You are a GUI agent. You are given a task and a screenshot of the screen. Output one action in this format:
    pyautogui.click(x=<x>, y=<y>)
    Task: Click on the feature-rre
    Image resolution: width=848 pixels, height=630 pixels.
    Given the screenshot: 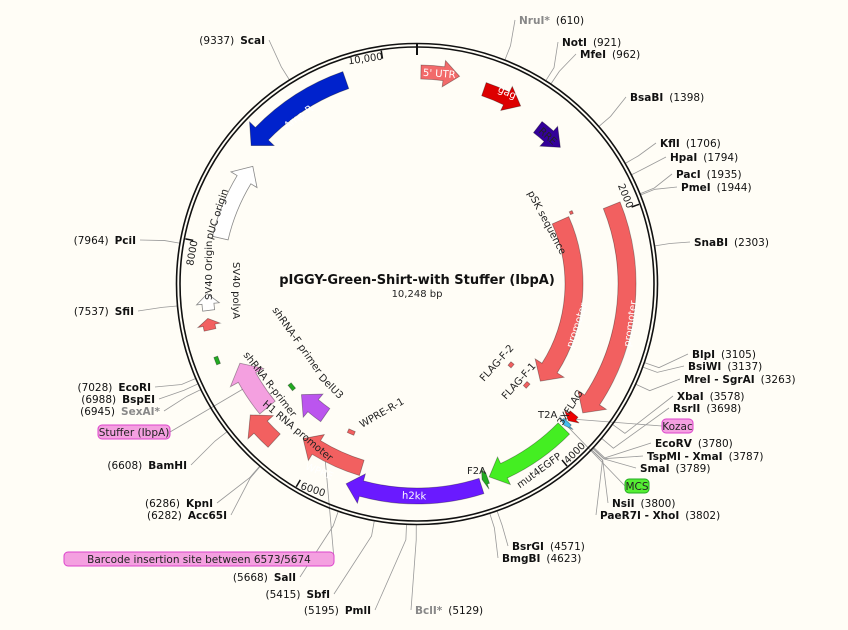 What is the action you would take?
    pyautogui.click(x=546, y=134)
    